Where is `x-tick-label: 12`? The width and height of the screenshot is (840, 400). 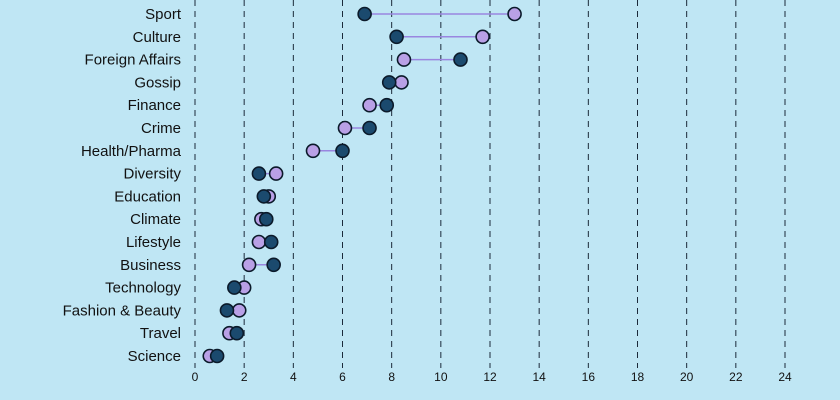
x-tick-label: 12 is located at coordinates (490, 377).